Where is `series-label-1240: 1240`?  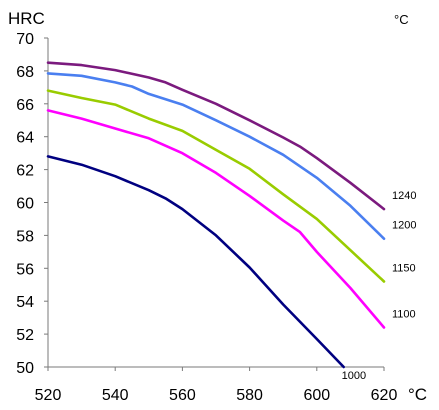
series-label-1240: 1240 is located at coordinates (404, 196).